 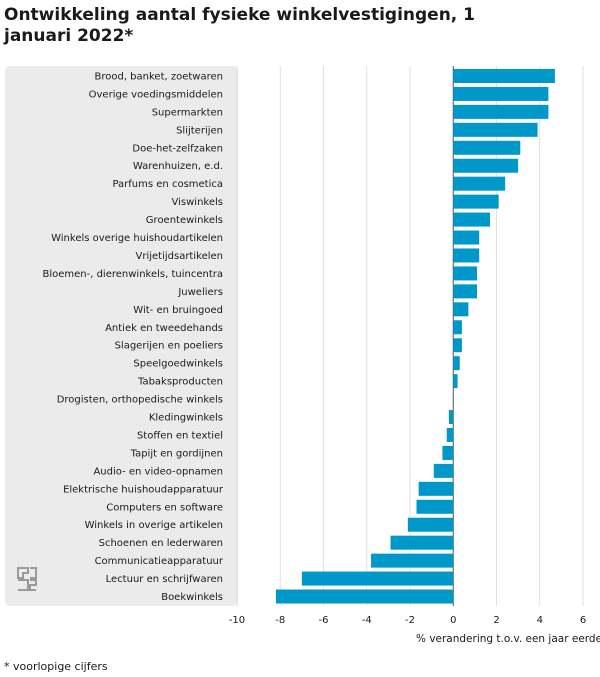 I want to click on category-label: Winkels in overige artikelen, so click(x=154, y=525).